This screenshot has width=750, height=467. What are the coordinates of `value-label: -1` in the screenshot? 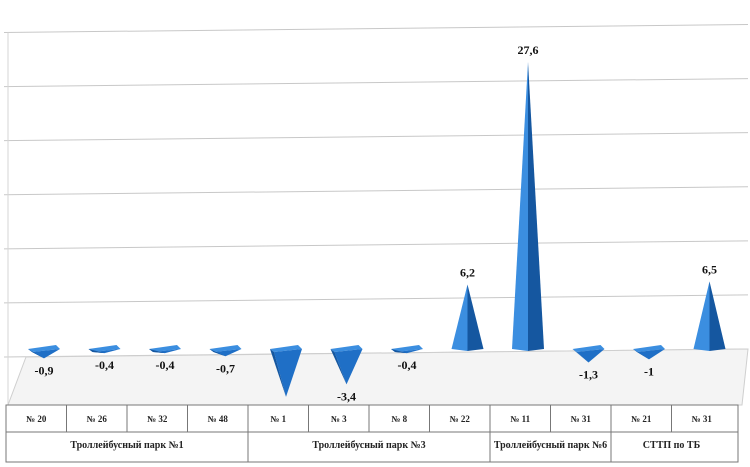 It's located at (649, 371).